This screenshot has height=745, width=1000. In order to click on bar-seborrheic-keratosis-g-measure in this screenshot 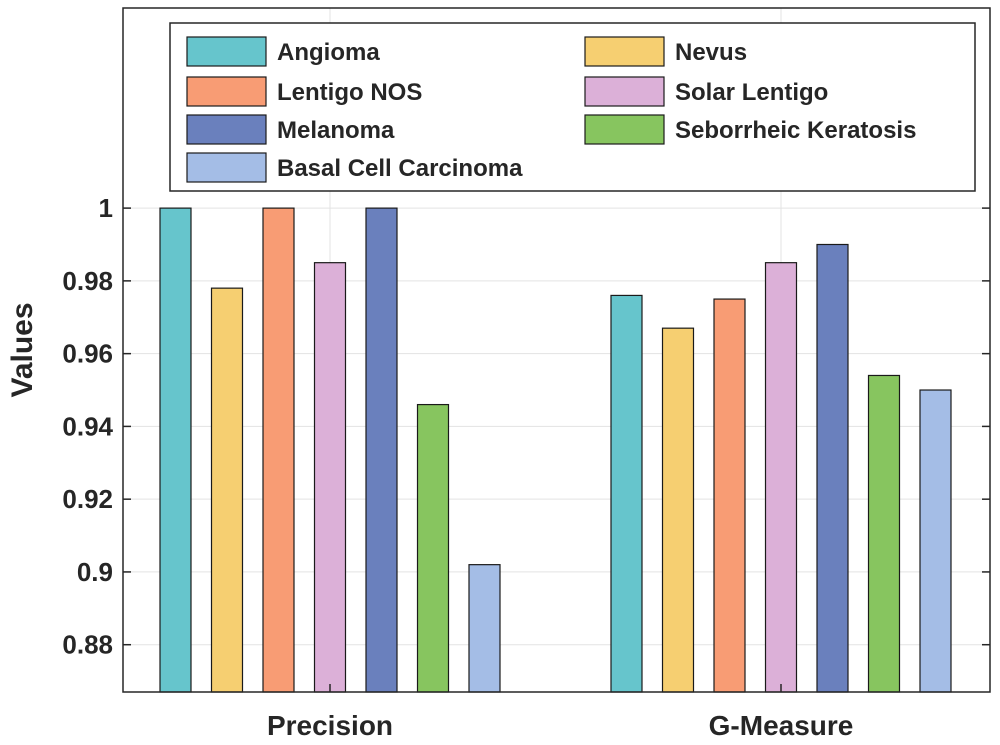, I will do `click(884, 533)`.